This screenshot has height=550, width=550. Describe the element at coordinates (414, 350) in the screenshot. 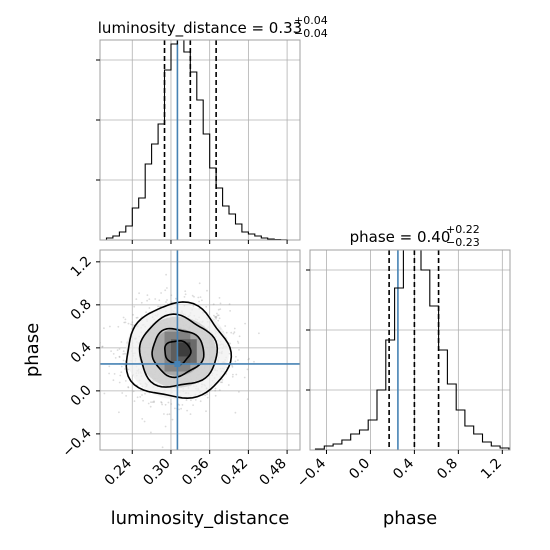

I see `phase-quantile-lines` at that location.